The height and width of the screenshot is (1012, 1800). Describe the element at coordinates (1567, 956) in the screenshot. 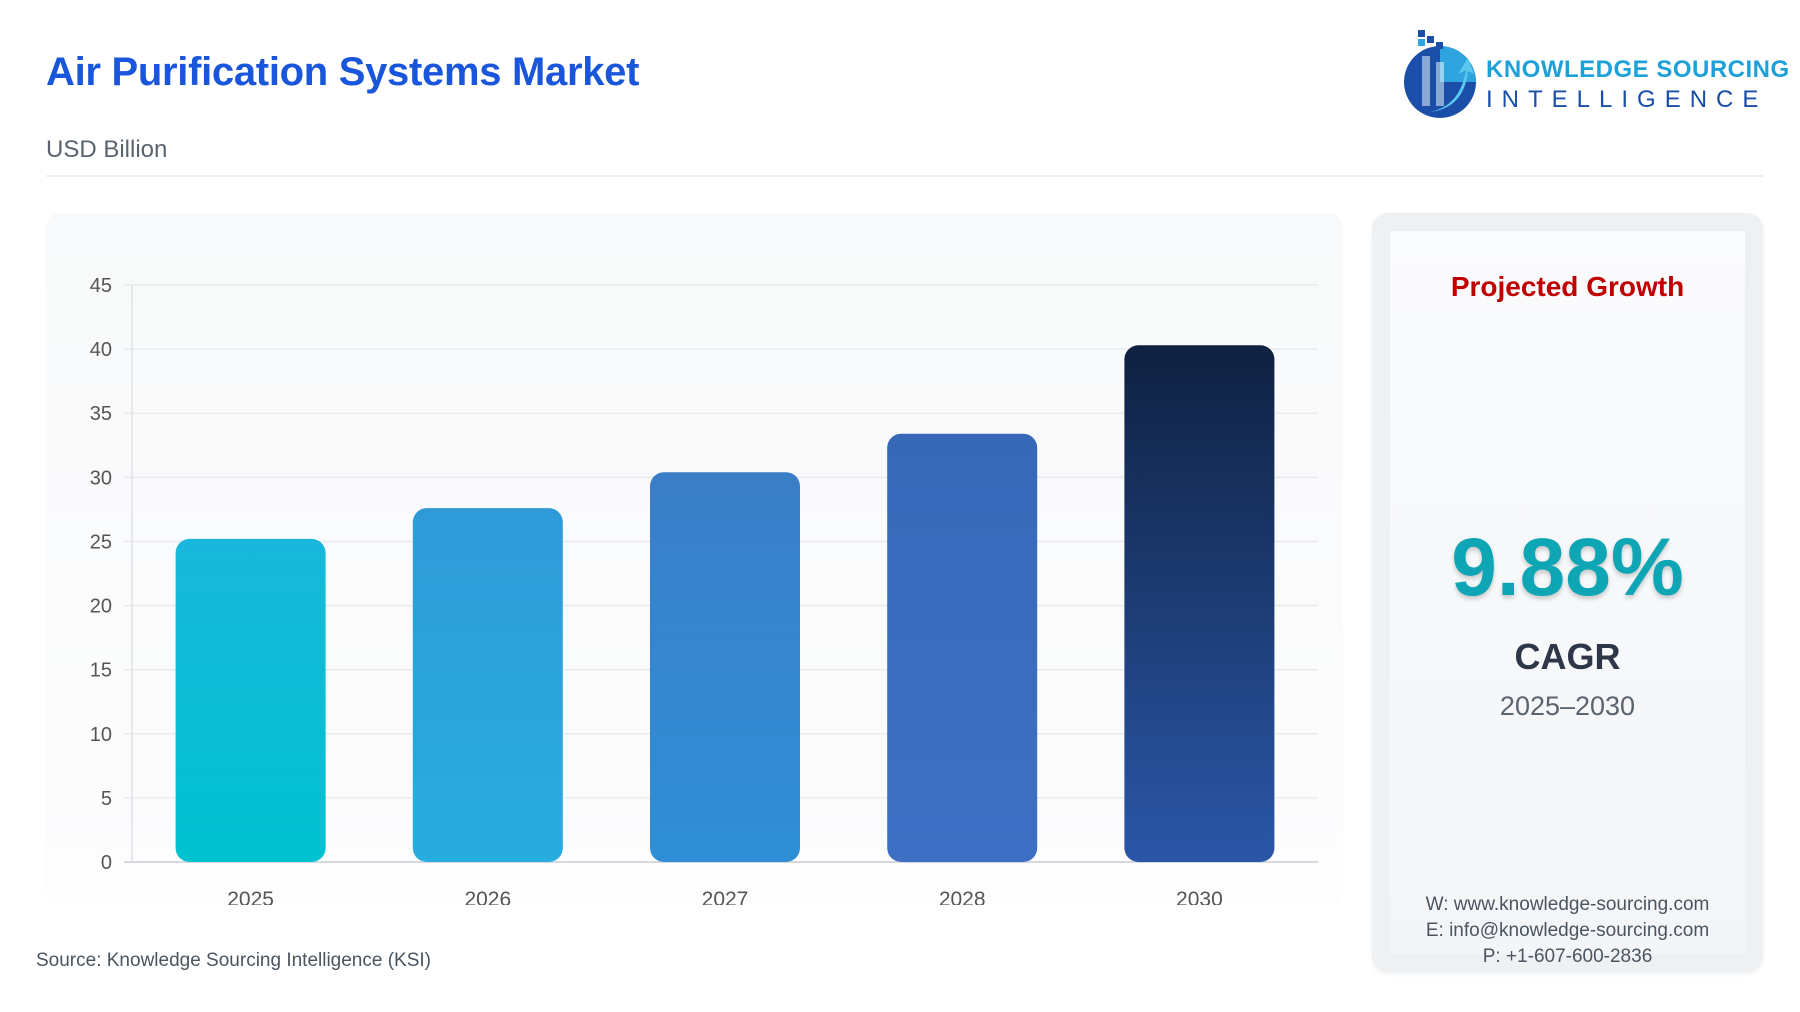

I see `phone-text: P: +1-607-600-2836` at that location.